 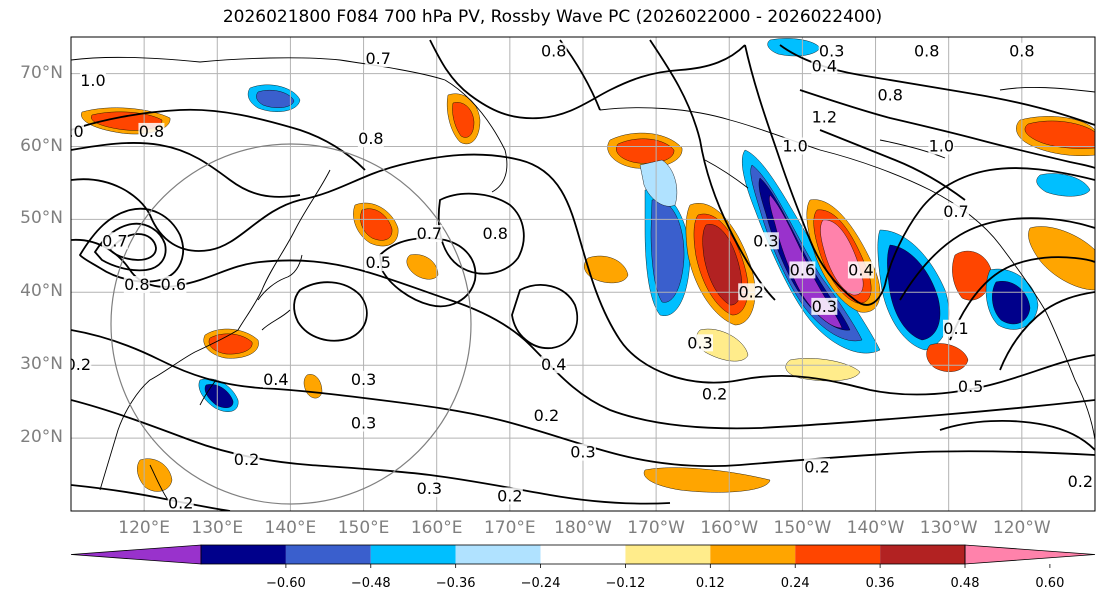 I want to click on colorbar-max-extension, so click(x=1030, y=554).